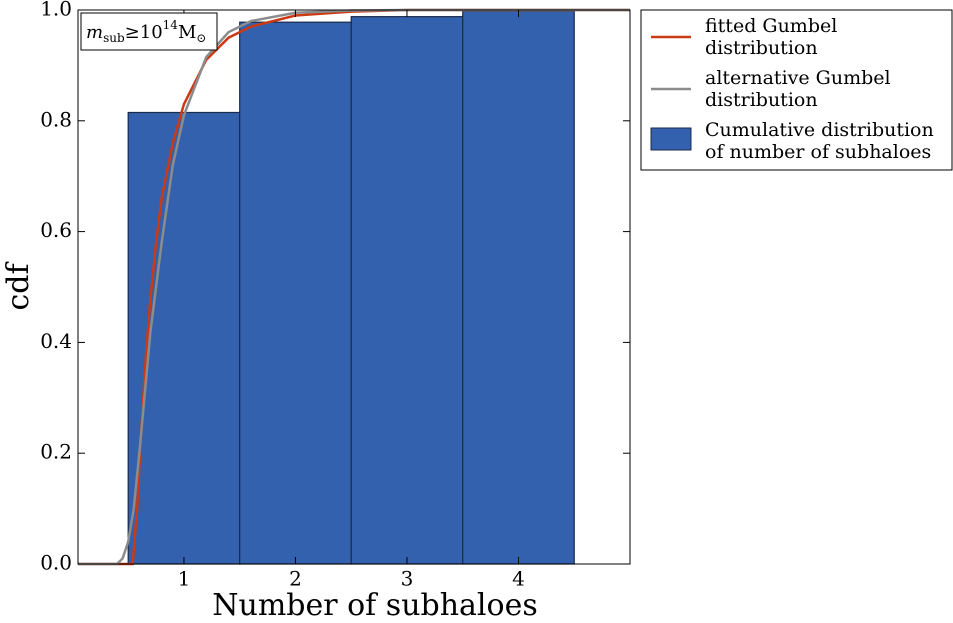 Image resolution: width=953 pixels, height=623 pixels. What do you see at coordinates (518, 579) in the screenshot?
I see `x-tick-label: 4` at bounding box center [518, 579].